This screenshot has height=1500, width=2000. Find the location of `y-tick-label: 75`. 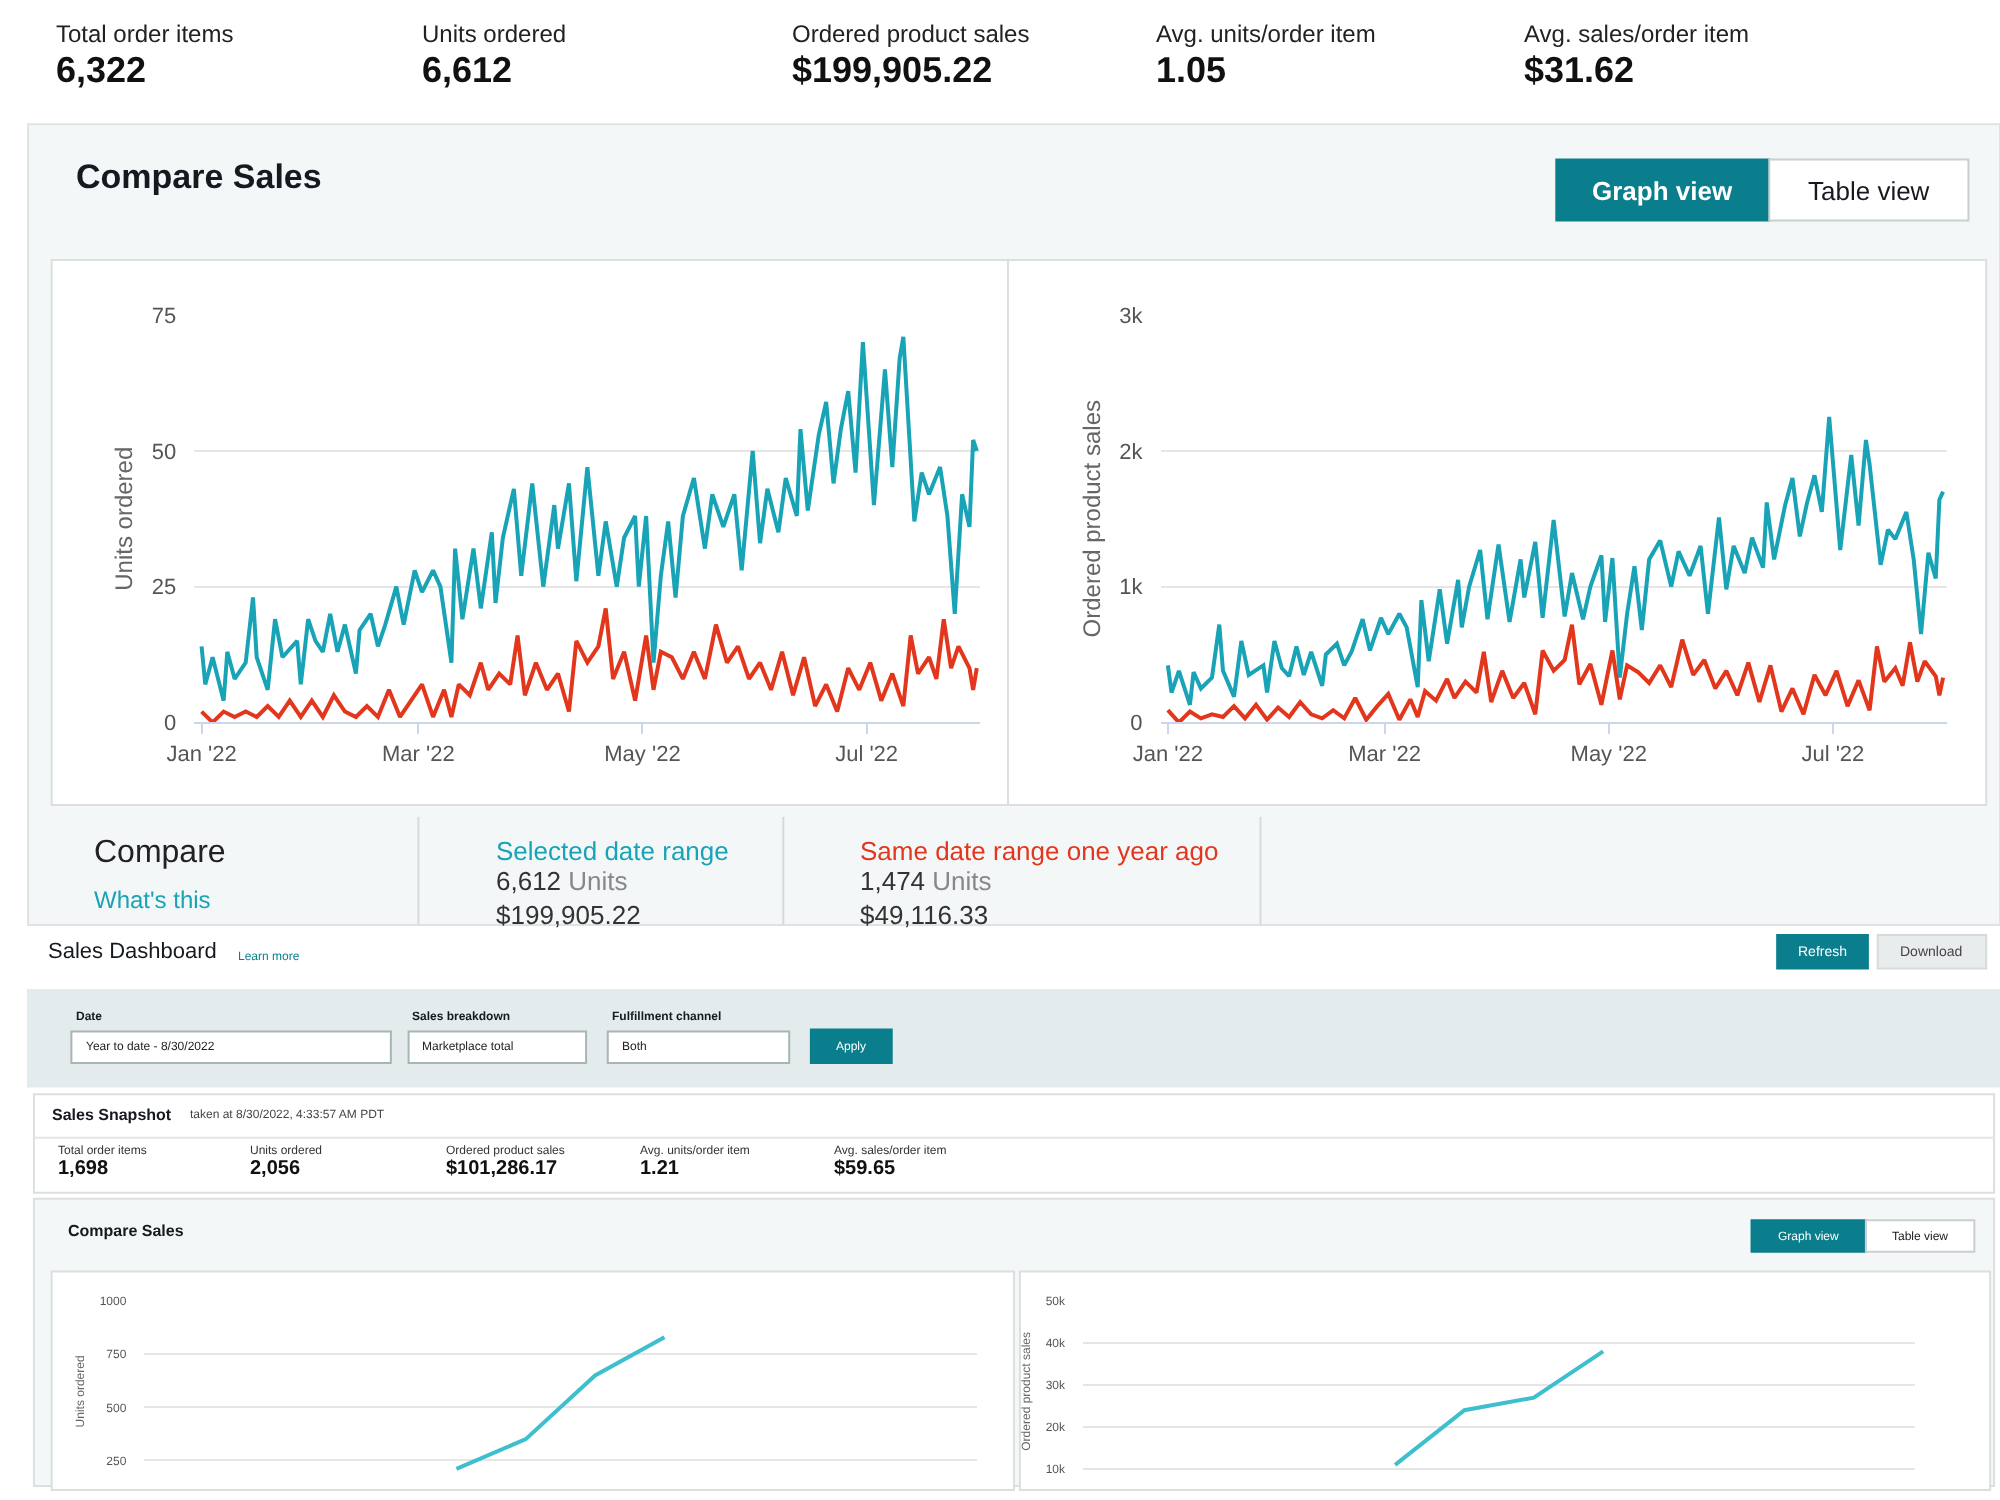

y-tick-label: 75 is located at coordinates (164, 316).